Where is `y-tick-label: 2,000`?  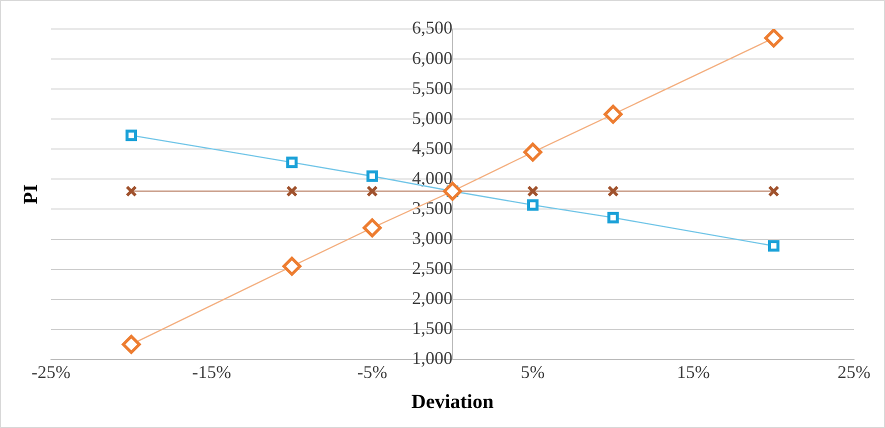
y-tick-label: 2,000 is located at coordinates (432, 298).